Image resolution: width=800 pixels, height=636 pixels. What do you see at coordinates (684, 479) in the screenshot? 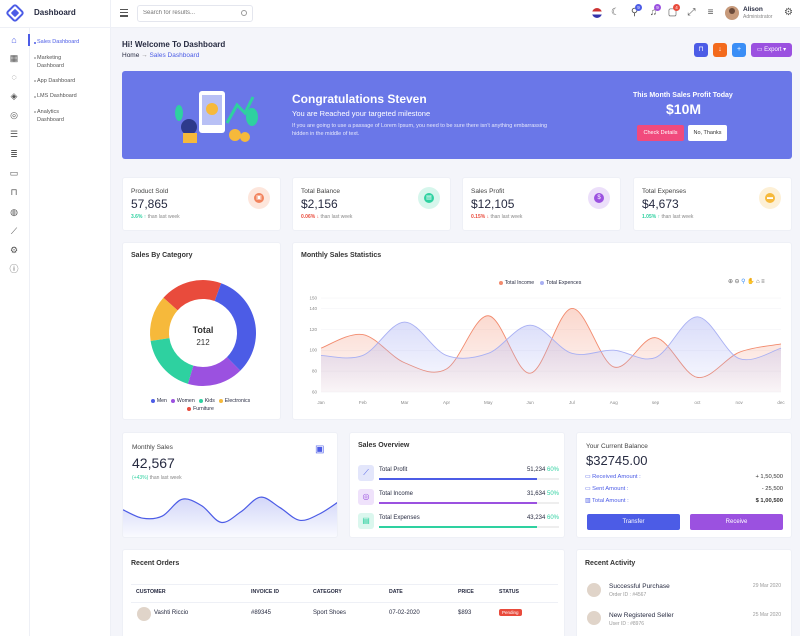
I see `balance-row: ▭ Received Amount : + 1,50,500` at bounding box center [684, 479].